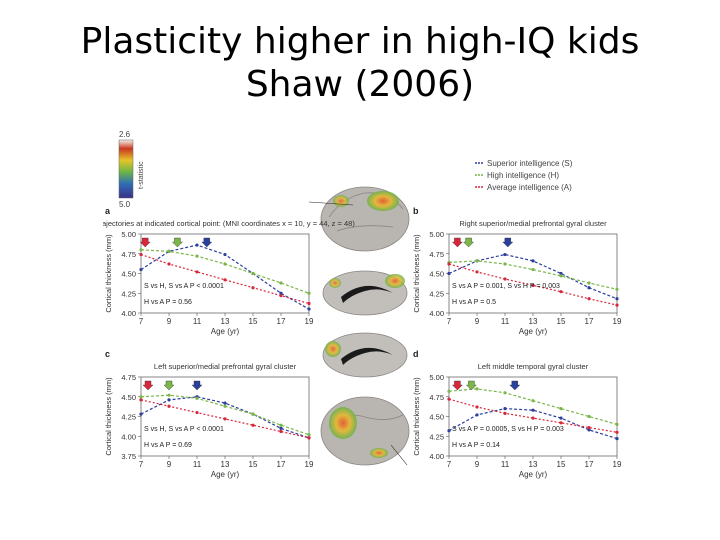 This screenshot has height=540, width=720. Describe the element at coordinates (365, 431) in the screenshot. I see `brain-lateral-bottom` at that location.